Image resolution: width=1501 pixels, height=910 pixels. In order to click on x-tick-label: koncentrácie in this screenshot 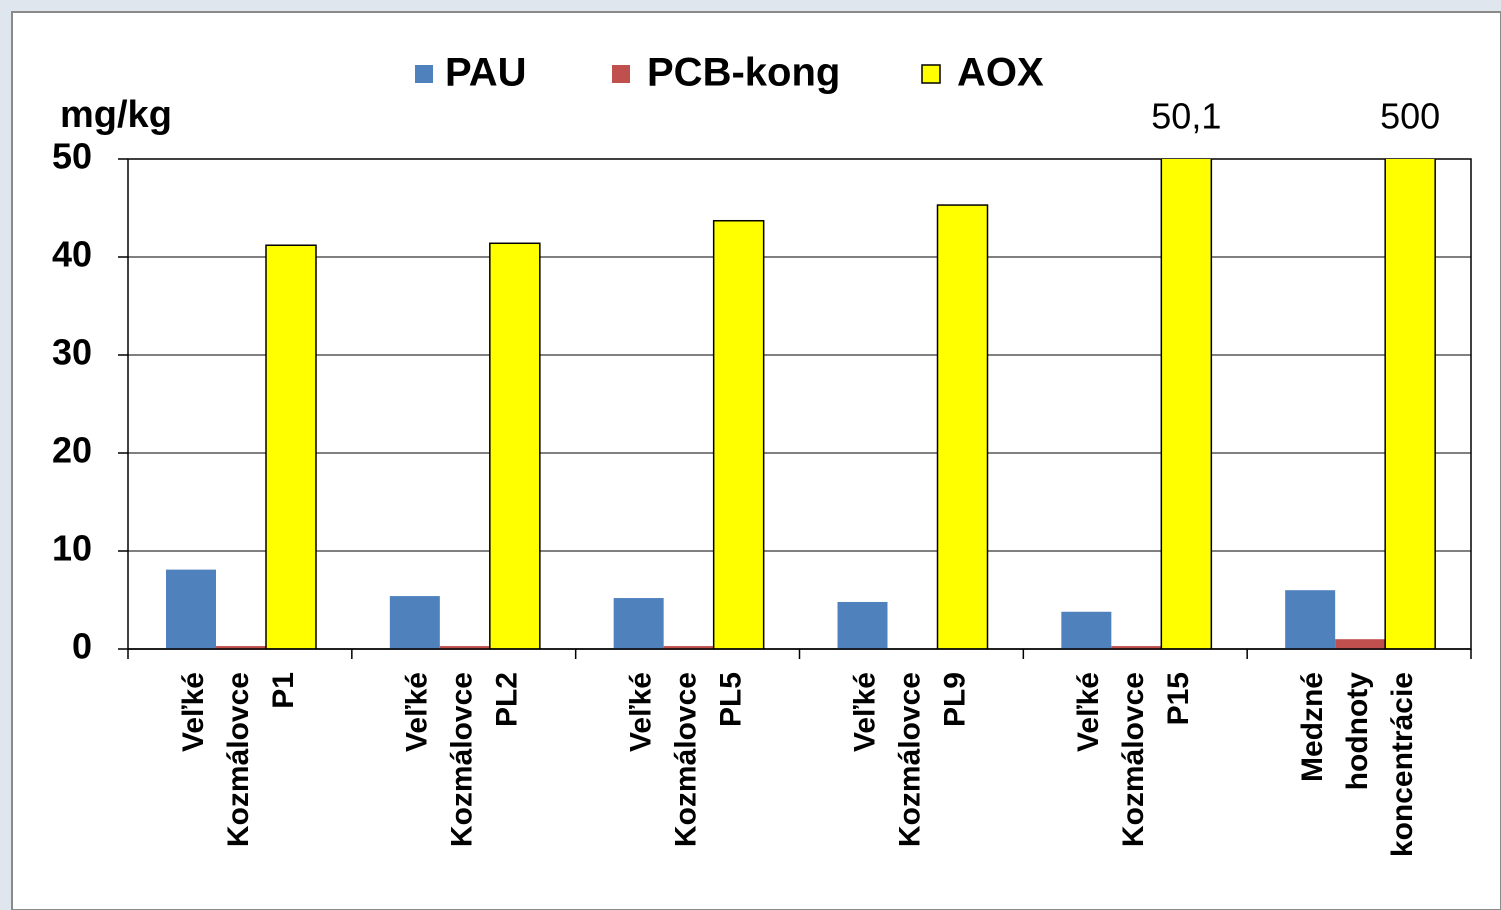, I will do `click(1402, 764)`.